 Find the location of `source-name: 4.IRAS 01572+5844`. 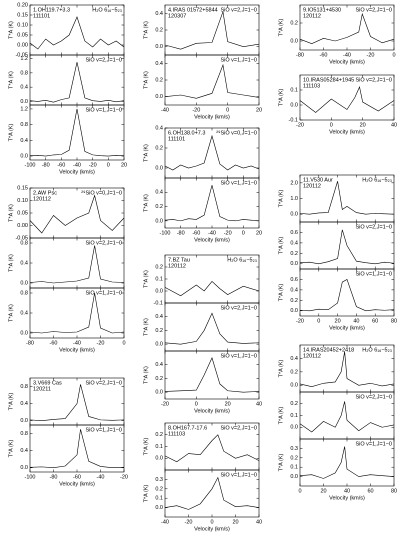

source-name: 4.IRAS 01572+5844 is located at coordinates (193, 10).